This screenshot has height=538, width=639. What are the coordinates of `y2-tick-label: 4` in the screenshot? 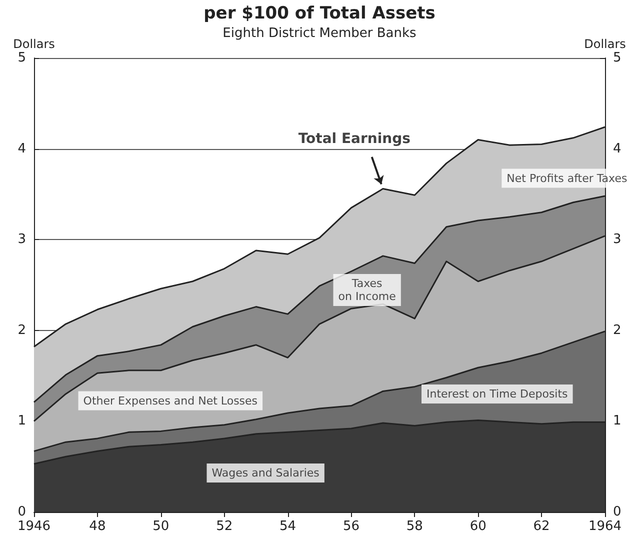 It's located at (617, 148).